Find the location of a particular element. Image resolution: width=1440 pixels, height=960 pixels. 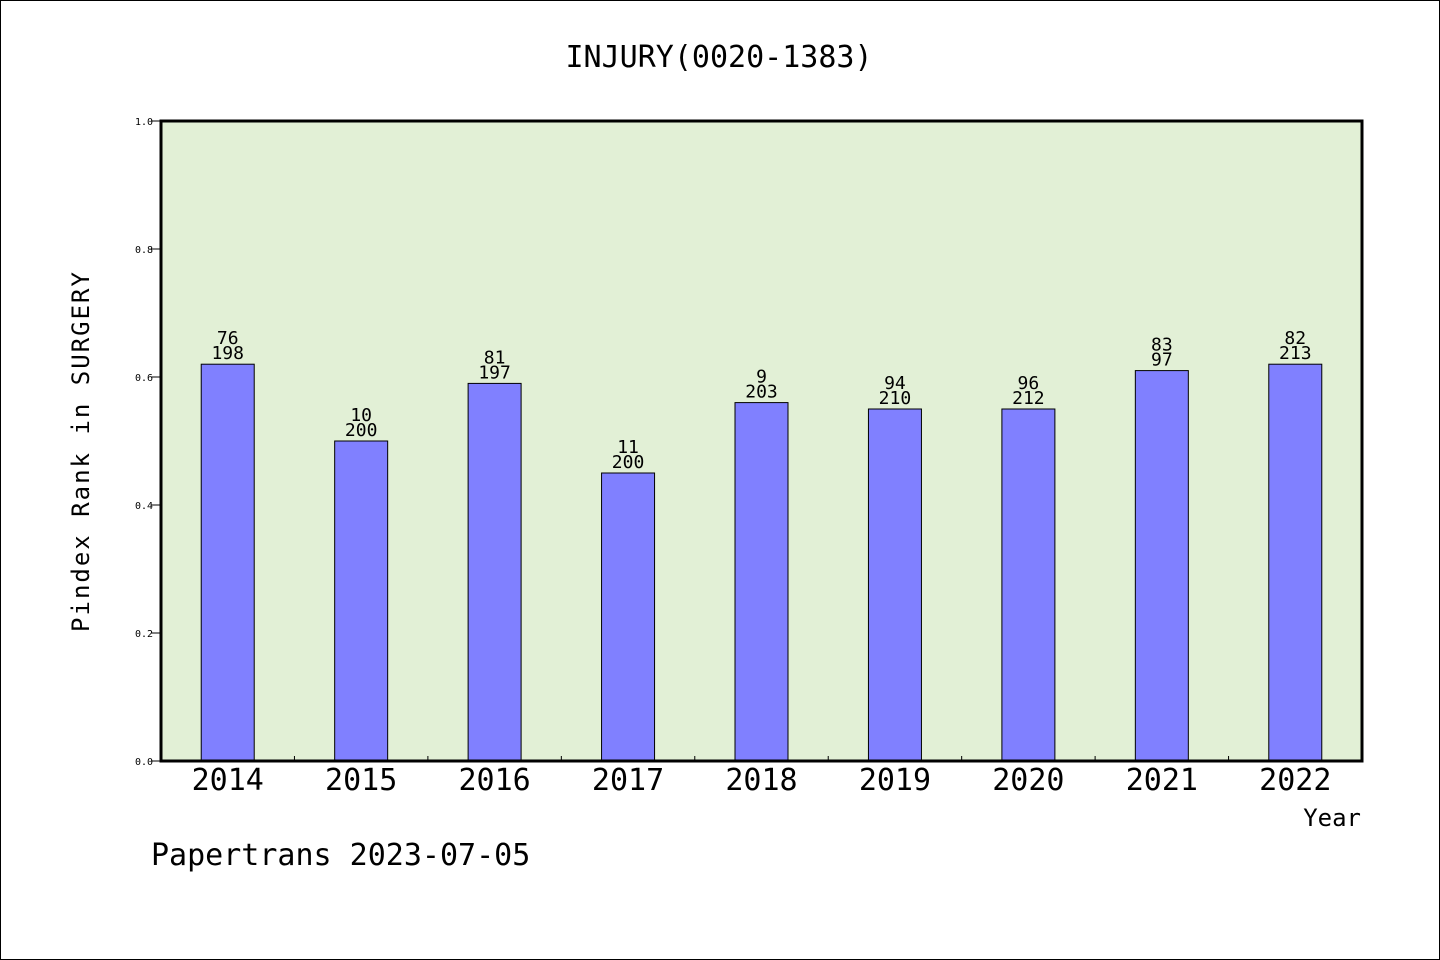

x-tick-label: 2019 is located at coordinates (895, 780).